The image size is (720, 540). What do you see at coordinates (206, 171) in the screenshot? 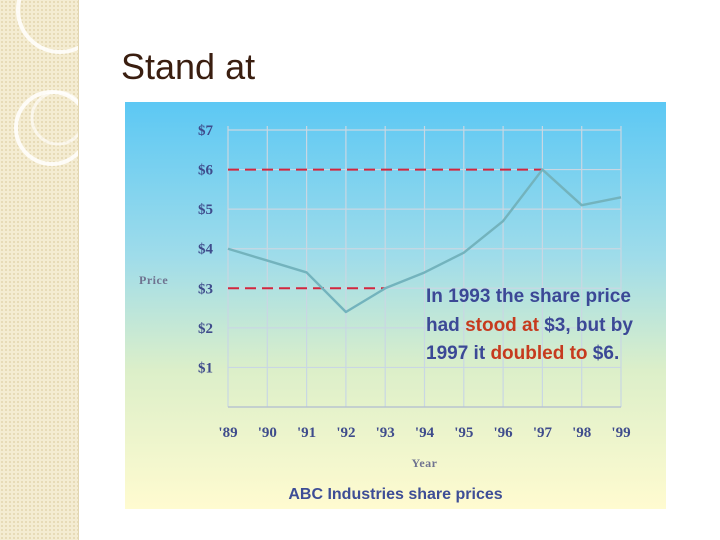
I see `y-tick-label: $6` at bounding box center [206, 171].